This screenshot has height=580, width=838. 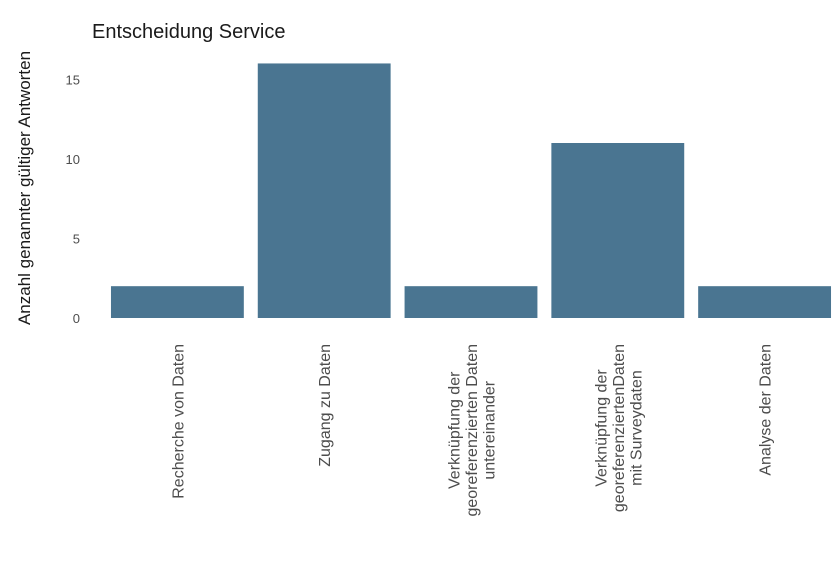 I want to click on x-tick-label-line: georeferenziertenDaten, so click(x=619, y=428).